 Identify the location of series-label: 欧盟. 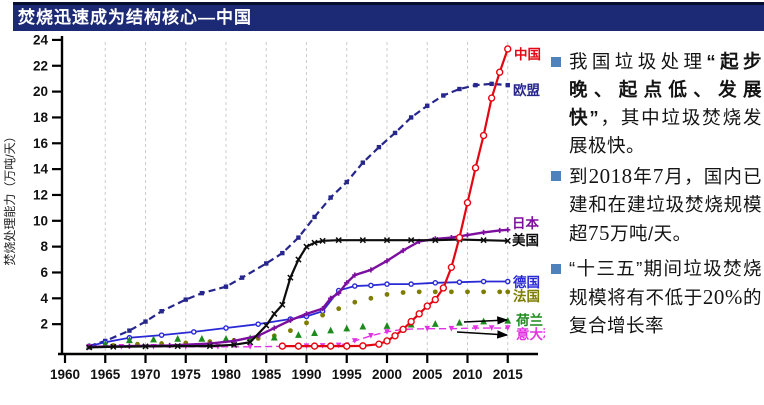
(527, 90).